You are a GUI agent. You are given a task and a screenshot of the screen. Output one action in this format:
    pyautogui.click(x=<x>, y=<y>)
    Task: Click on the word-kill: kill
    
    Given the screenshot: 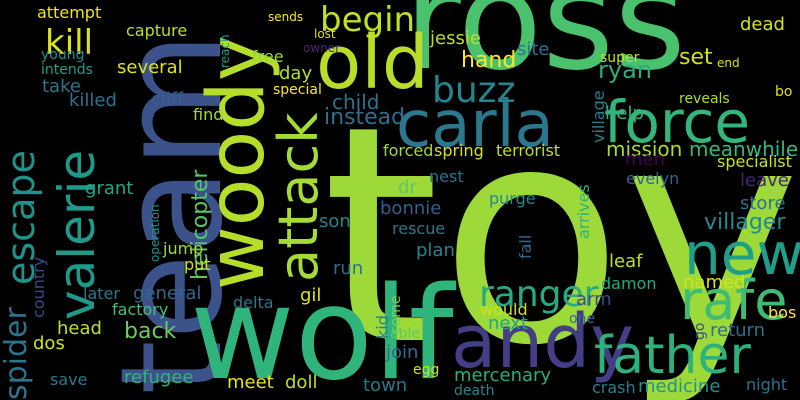 What is the action you would take?
    pyautogui.click(x=69, y=43)
    